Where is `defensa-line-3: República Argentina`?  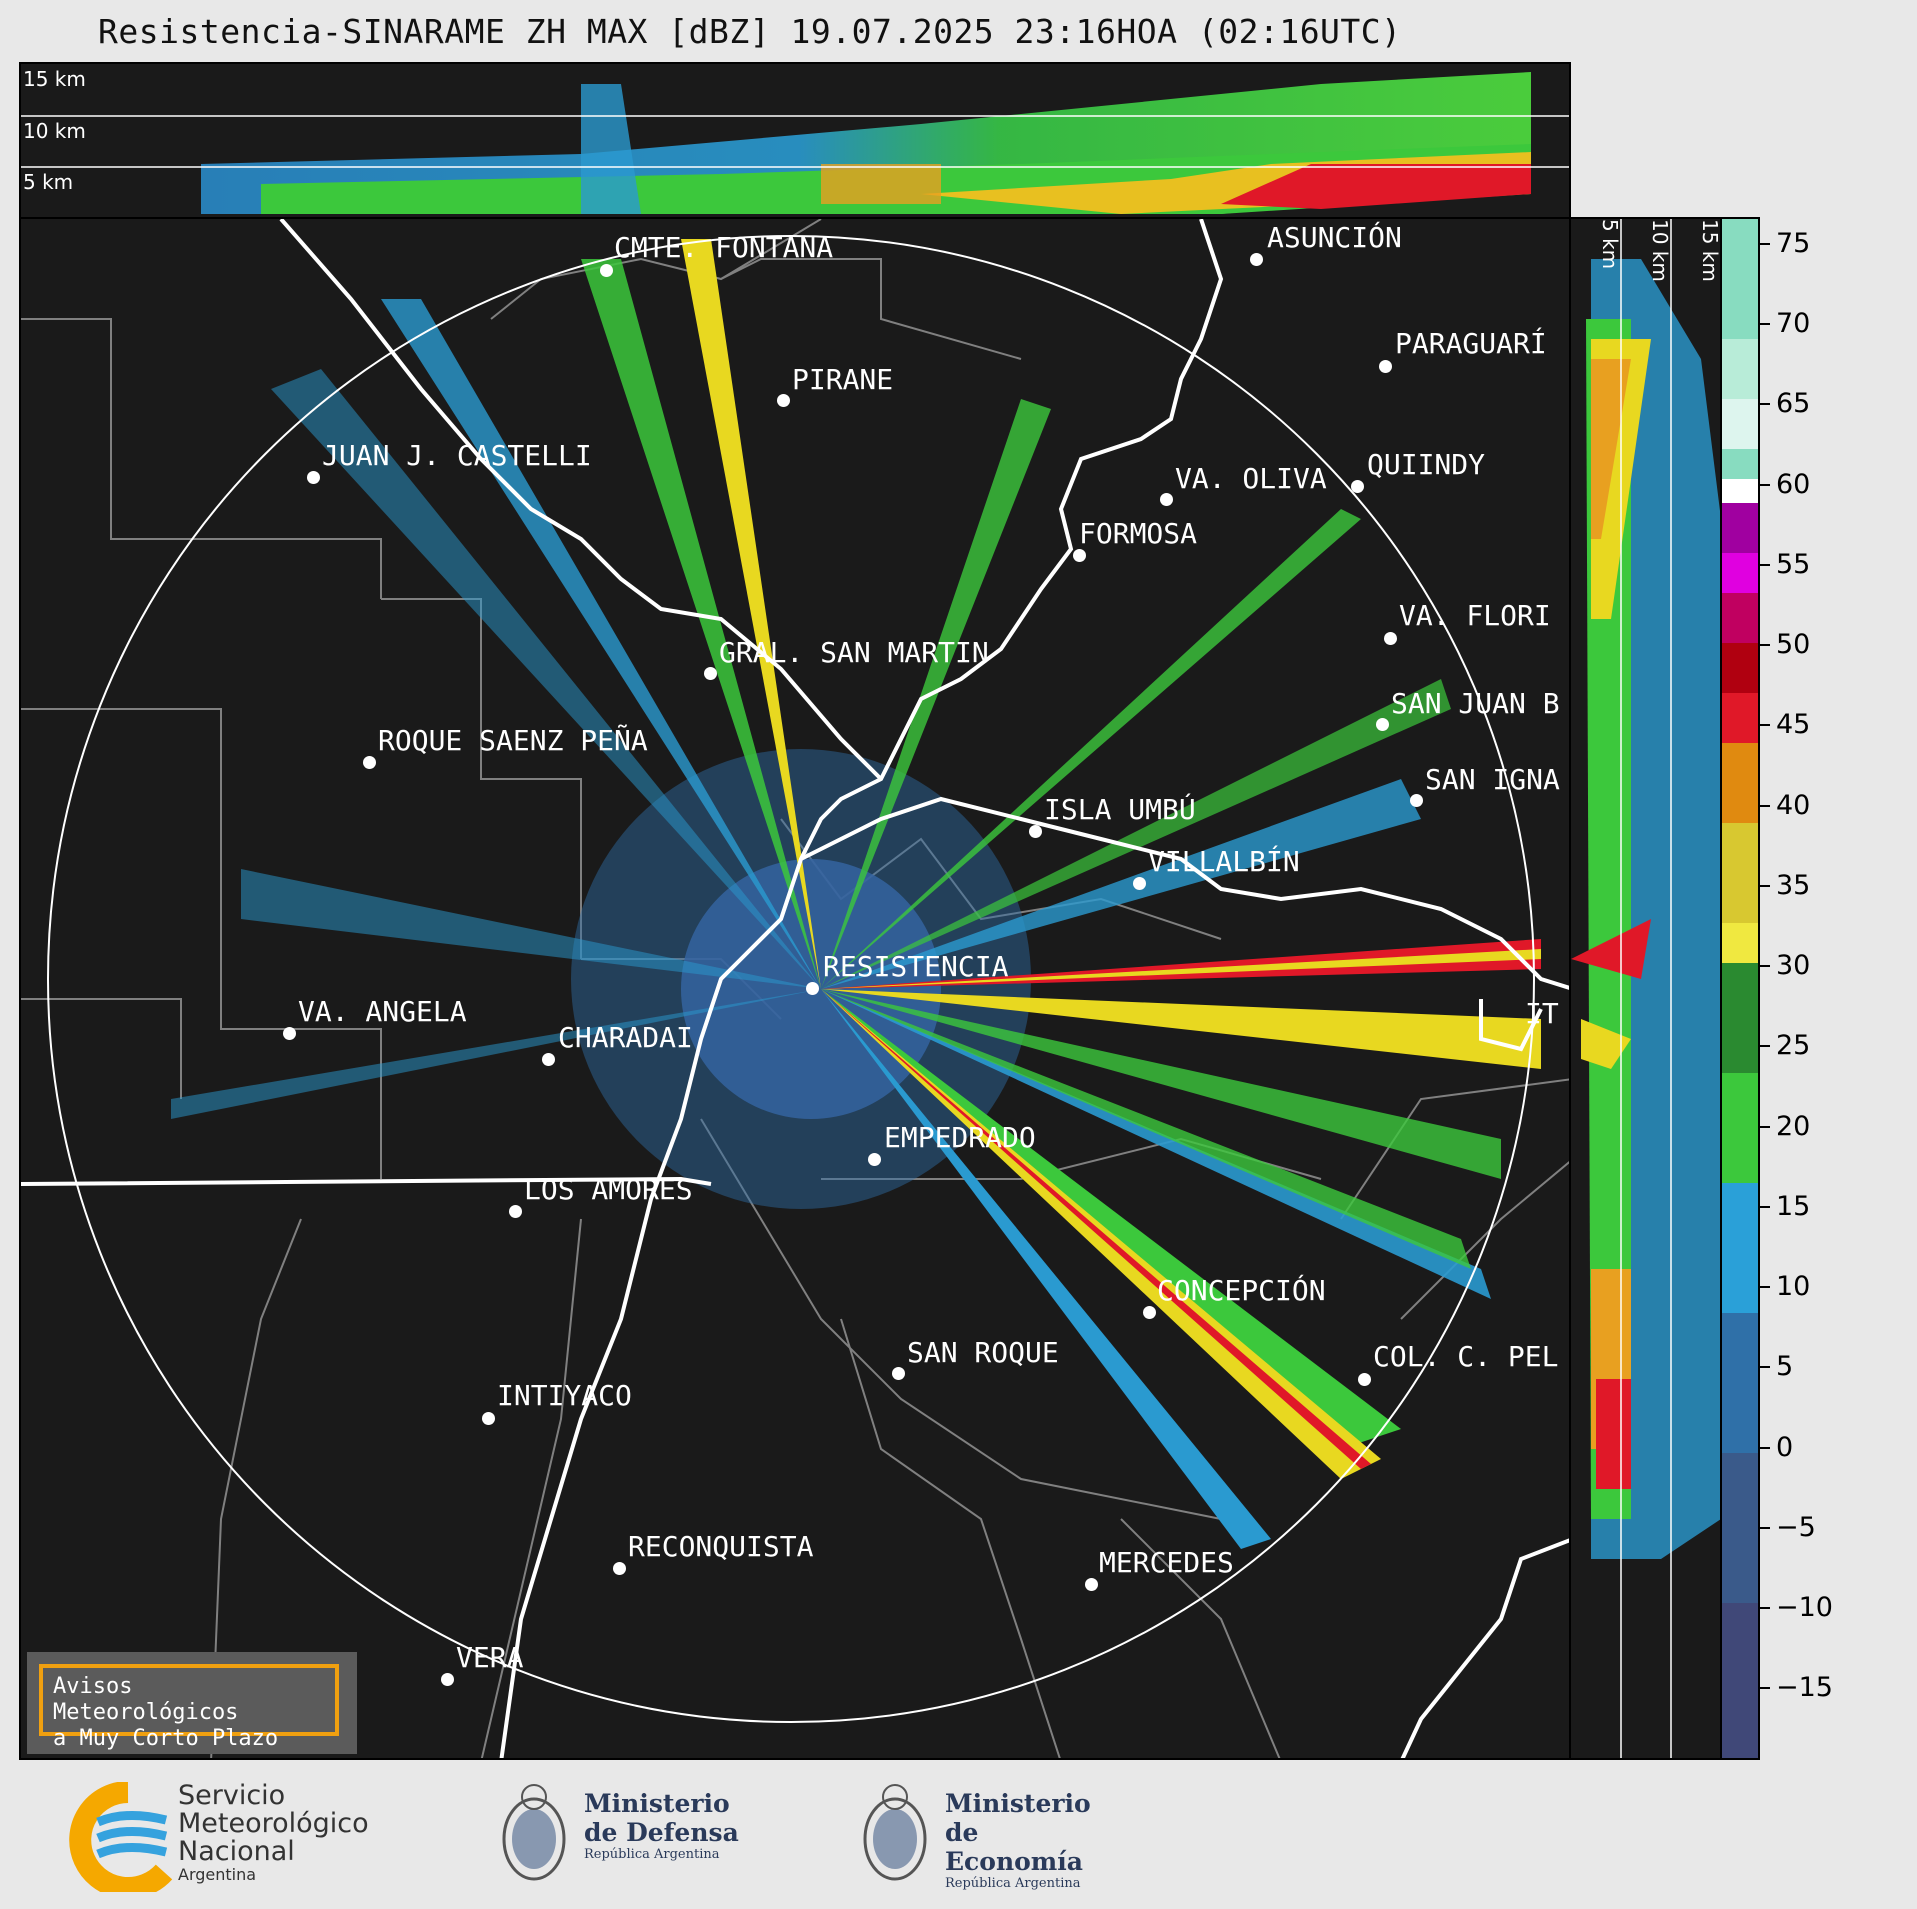 defensa-line-3: República Argentina is located at coordinates (652, 1854).